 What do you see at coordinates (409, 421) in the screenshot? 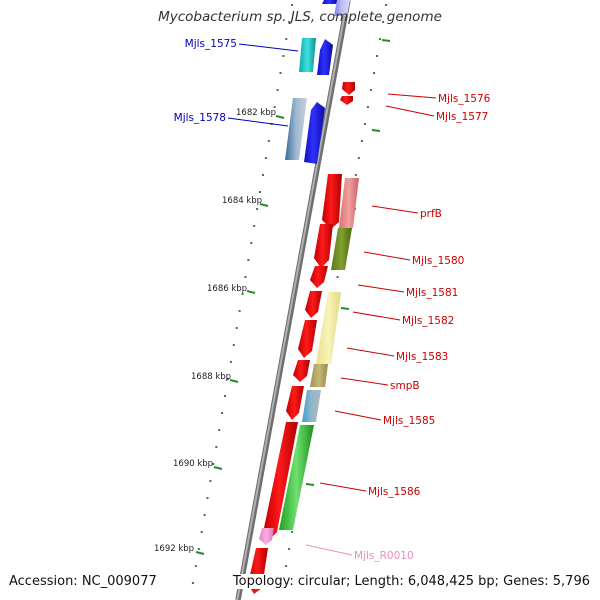
I see `gene-label: Mjls_1585` at bounding box center [409, 421].